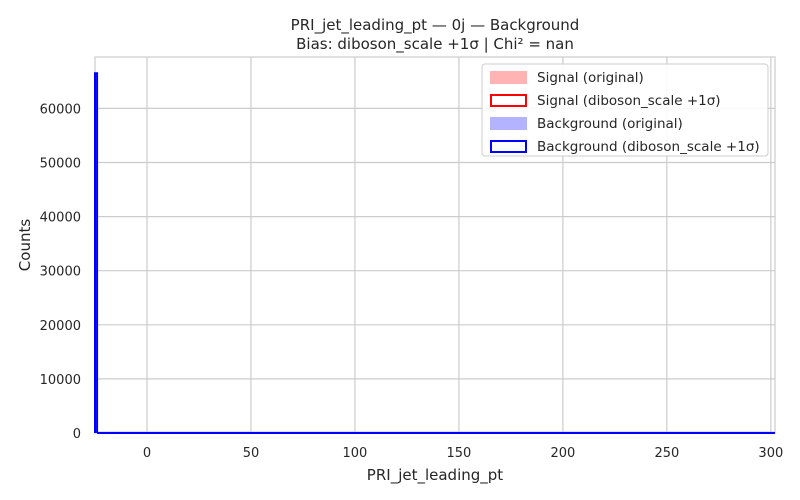 The height and width of the screenshot is (500, 800). I want to click on x-tick-label: 100, so click(355, 453).